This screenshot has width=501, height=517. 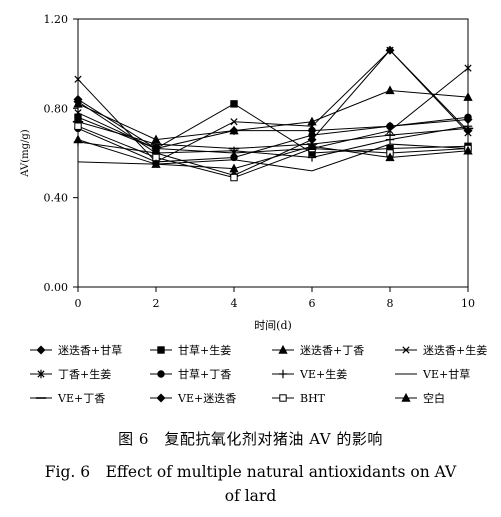 What do you see at coordinates (434, 398) in the screenshot?
I see `legend-label-12: 空白` at bounding box center [434, 398].